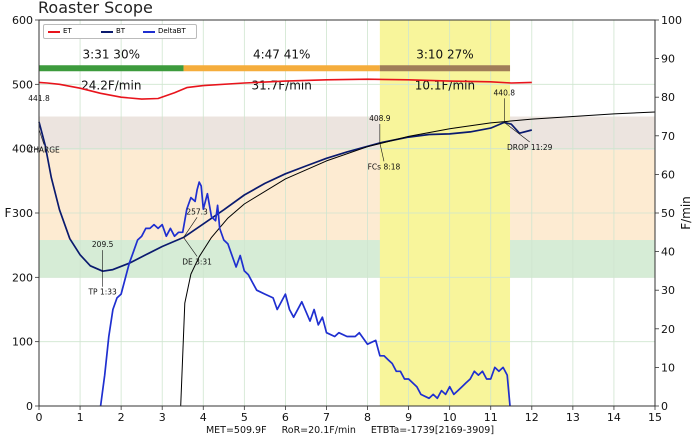 This screenshot has width=700, height=439. Describe the element at coordinates (668, 290) in the screenshot. I see `y-tick-label-right: 30` at that location.